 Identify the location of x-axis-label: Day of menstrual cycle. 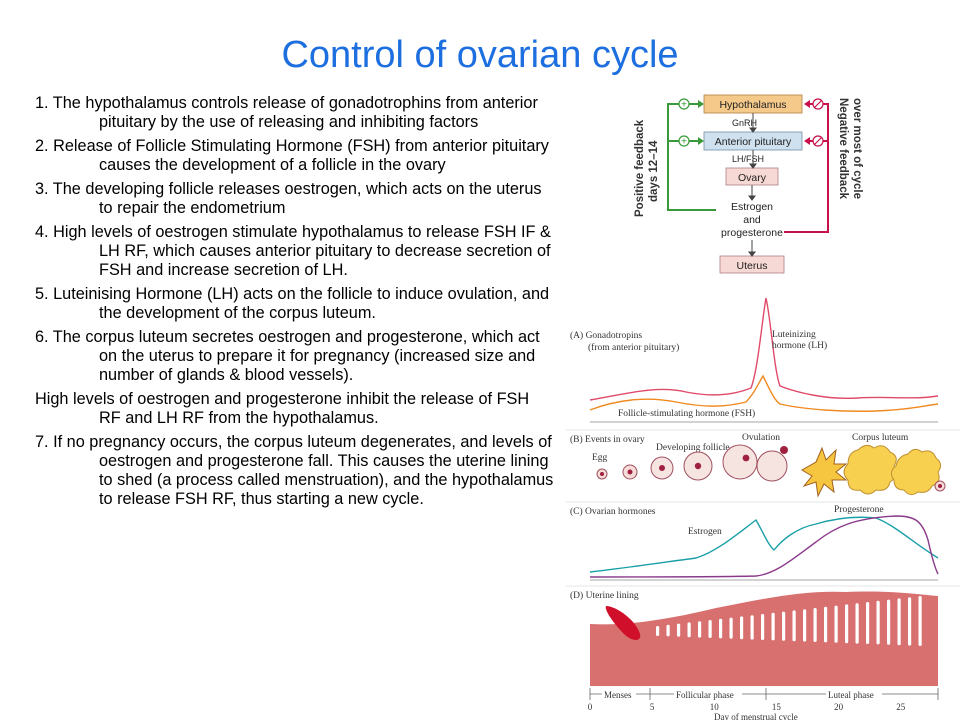
(756, 716).